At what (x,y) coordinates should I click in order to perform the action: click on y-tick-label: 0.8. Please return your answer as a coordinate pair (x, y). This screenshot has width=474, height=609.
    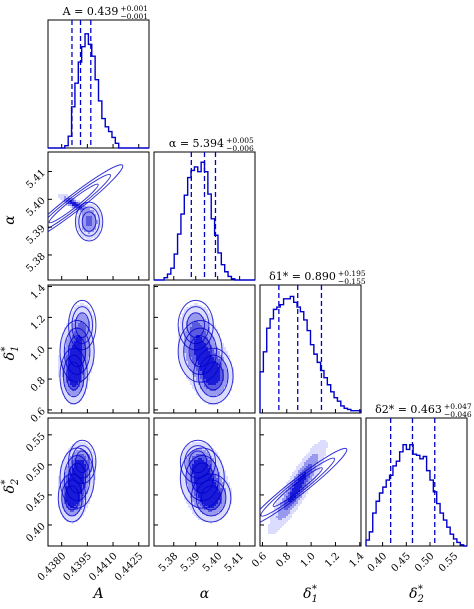
    Looking at the image, I should click on (38, 384).